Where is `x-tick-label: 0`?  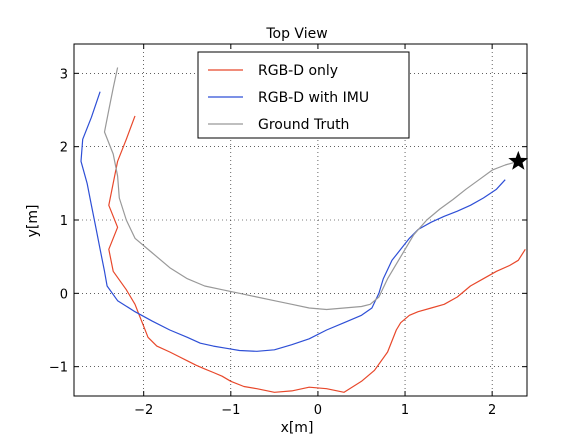
x-tick-label: 0 is located at coordinates (318, 410).